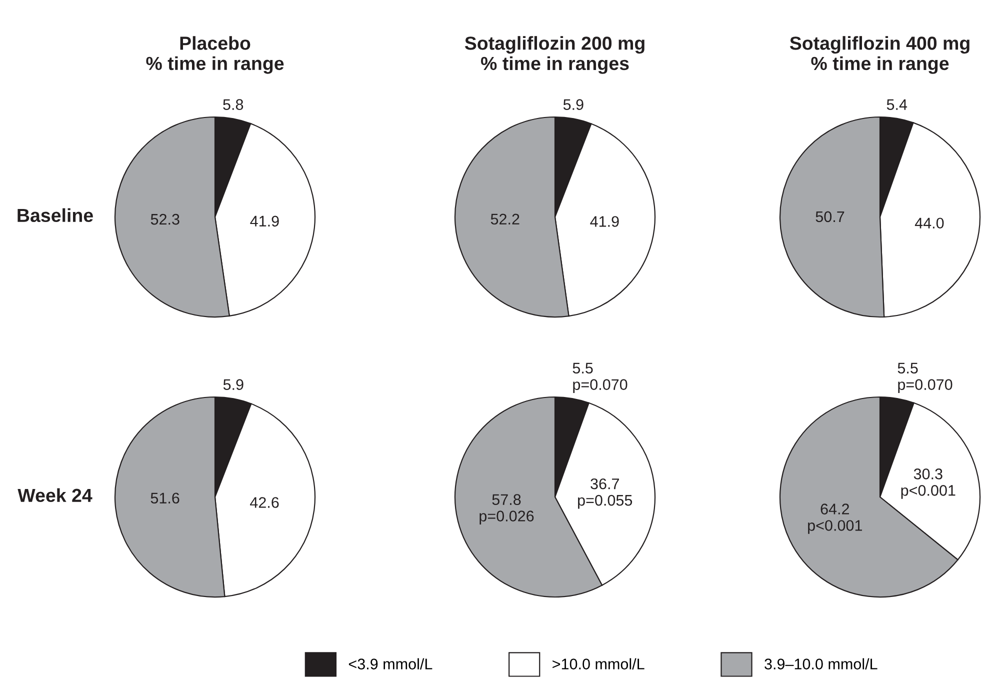 The height and width of the screenshot is (690, 986). Describe the element at coordinates (929, 223) in the screenshot. I see `data-label: 44.0` at that location.